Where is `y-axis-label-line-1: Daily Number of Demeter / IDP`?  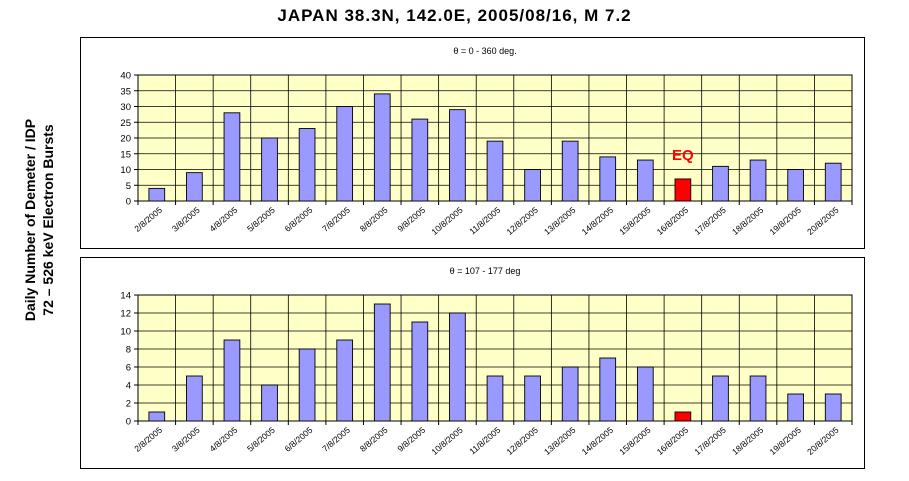 y-axis-label-line-1: Daily Number of Demeter / IDP is located at coordinates (30, 220).